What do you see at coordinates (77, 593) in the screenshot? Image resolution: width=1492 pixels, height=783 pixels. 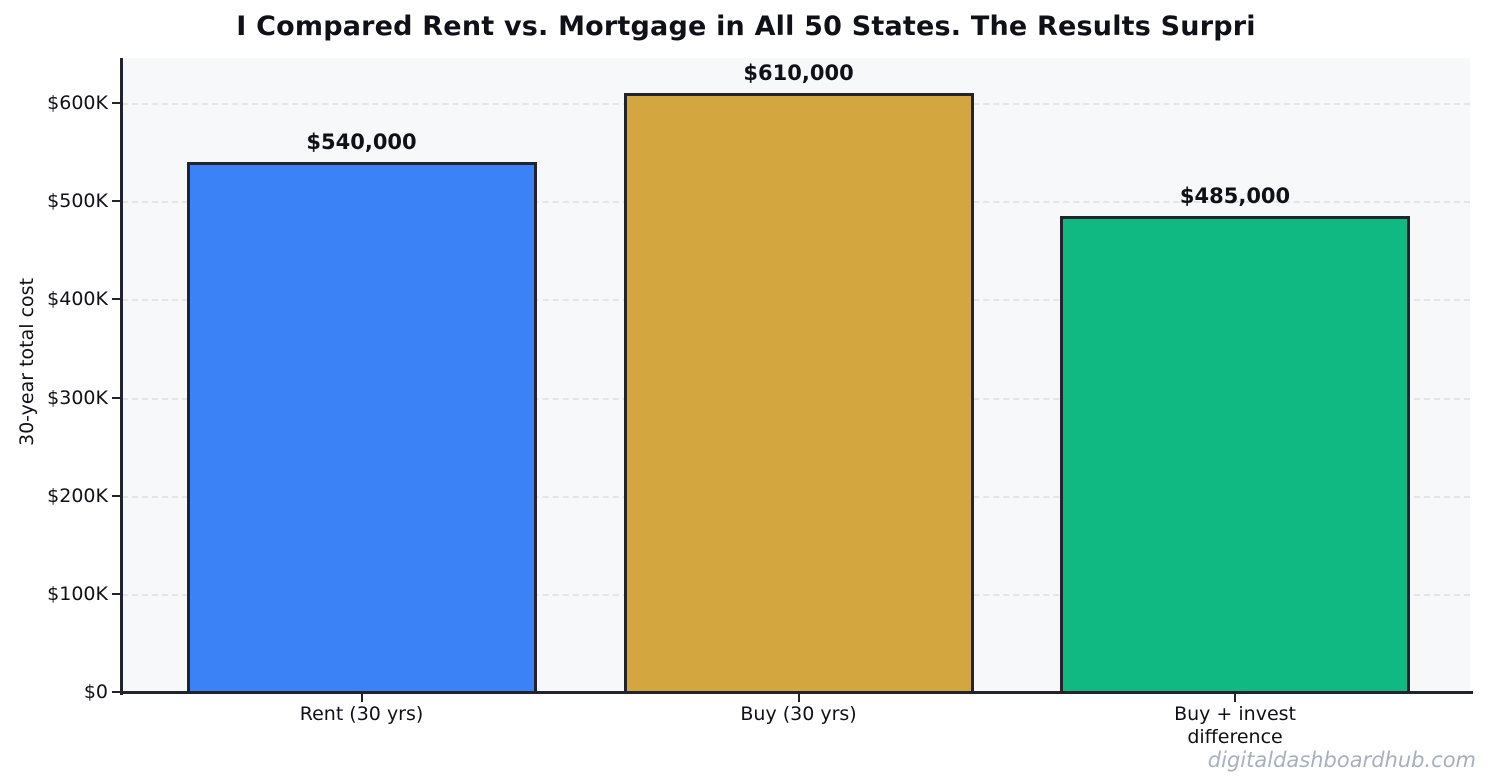 I see `y-tick-label: $100K` at bounding box center [77, 593].